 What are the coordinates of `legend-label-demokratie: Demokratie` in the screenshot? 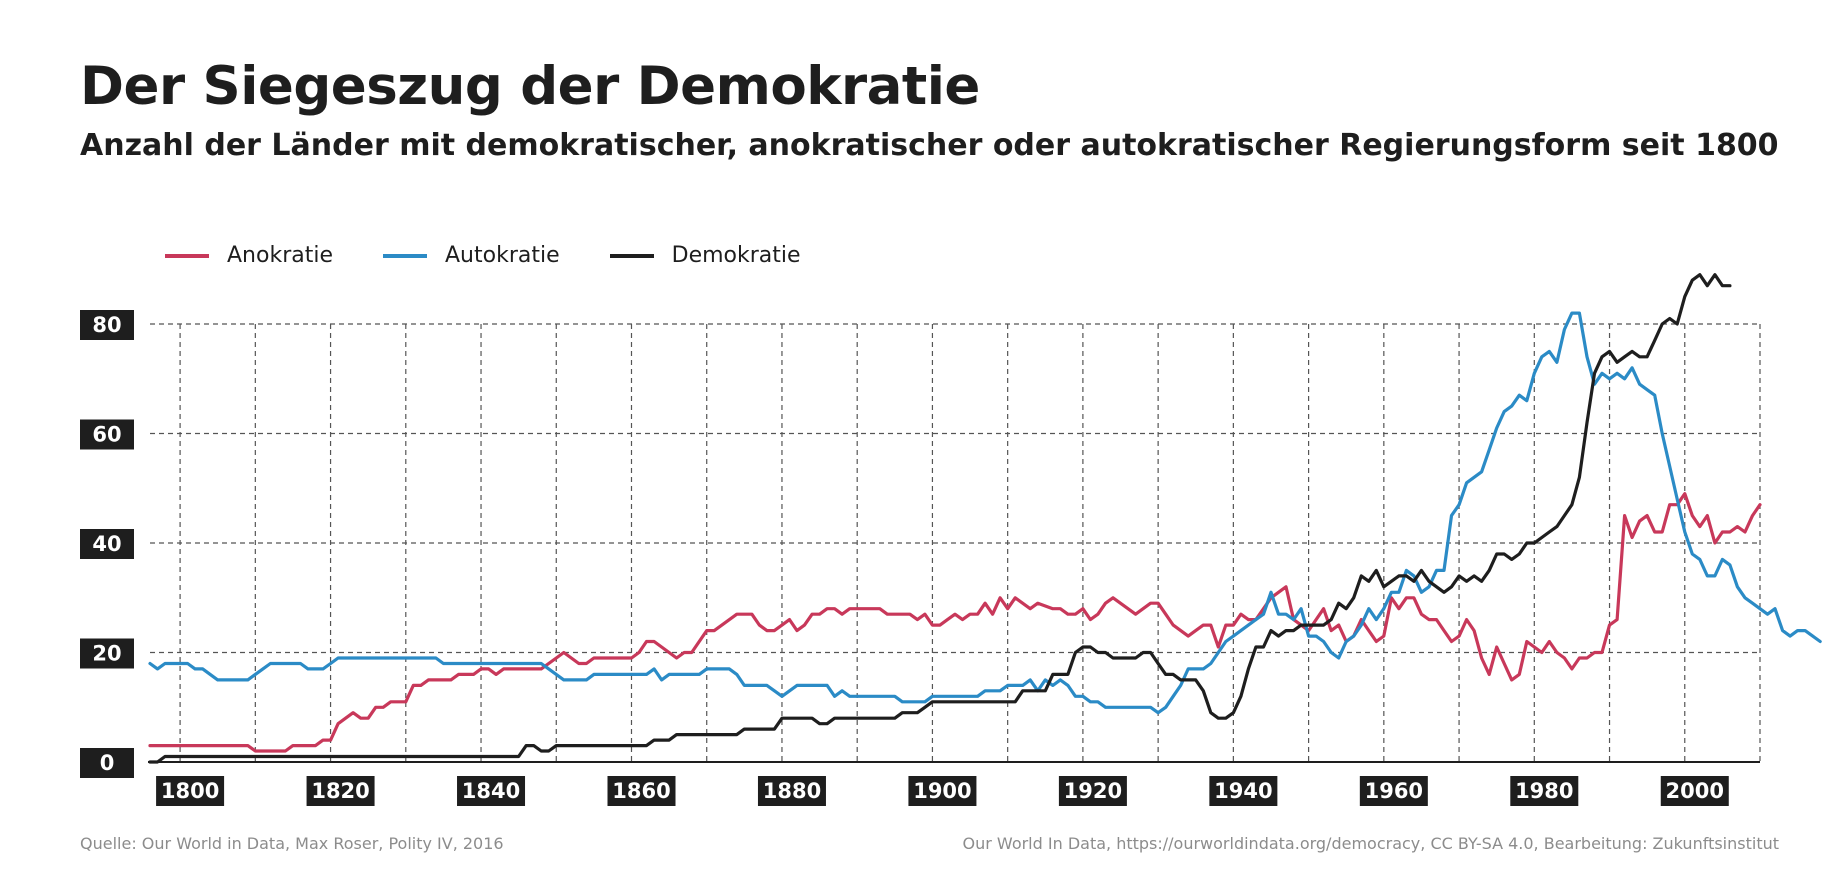 It's located at (736, 255).